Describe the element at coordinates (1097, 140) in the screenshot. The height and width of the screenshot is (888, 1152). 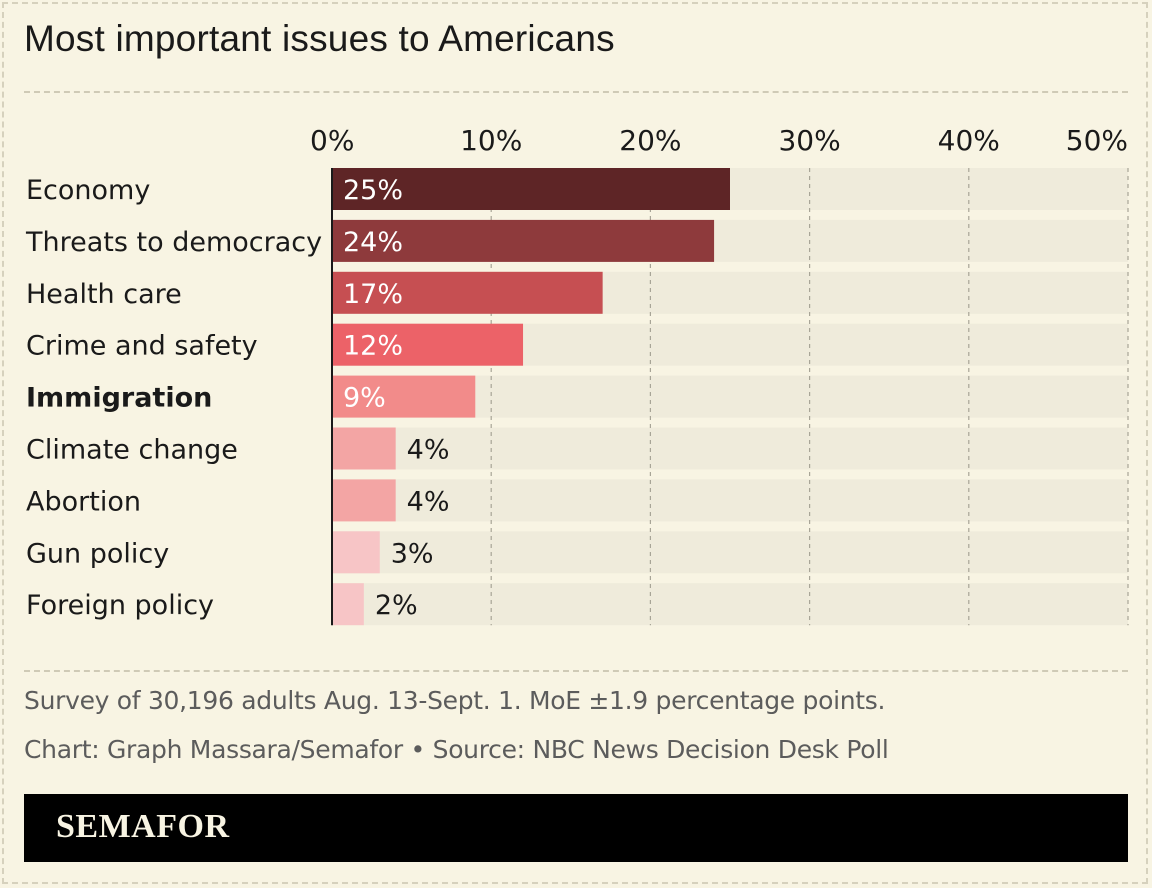
I see `x-tick-label: 50%` at that location.